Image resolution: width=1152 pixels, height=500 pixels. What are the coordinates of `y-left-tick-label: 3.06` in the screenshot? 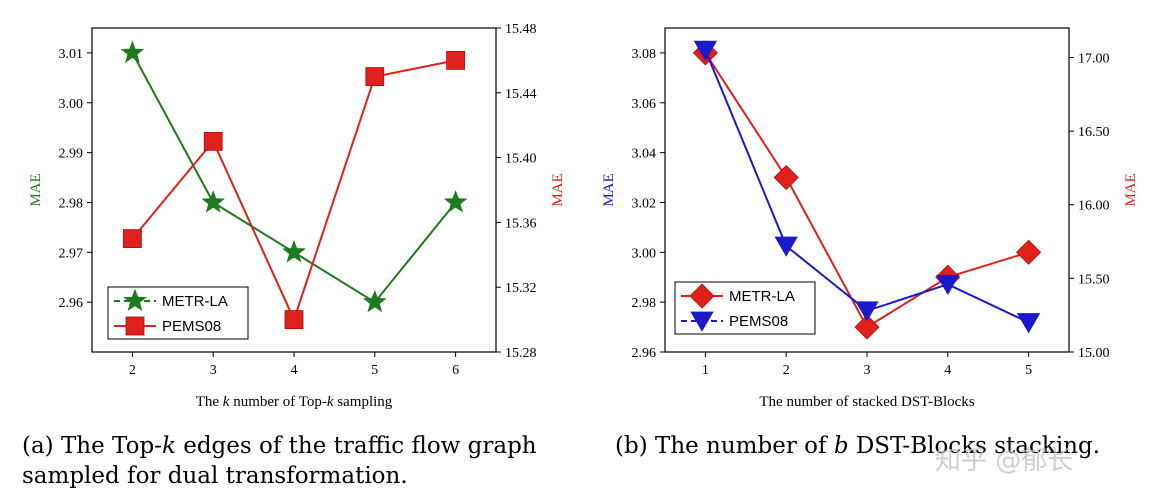 It's located at (644, 104).